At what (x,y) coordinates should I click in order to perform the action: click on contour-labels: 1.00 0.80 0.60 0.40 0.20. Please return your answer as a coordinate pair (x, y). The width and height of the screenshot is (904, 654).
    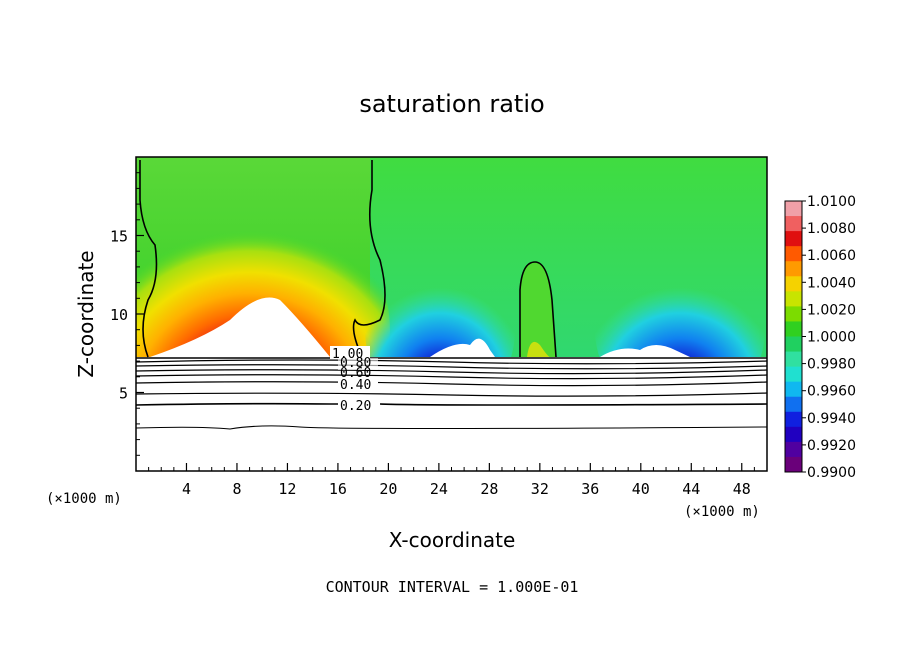
    Looking at the image, I should click on (355, 380).